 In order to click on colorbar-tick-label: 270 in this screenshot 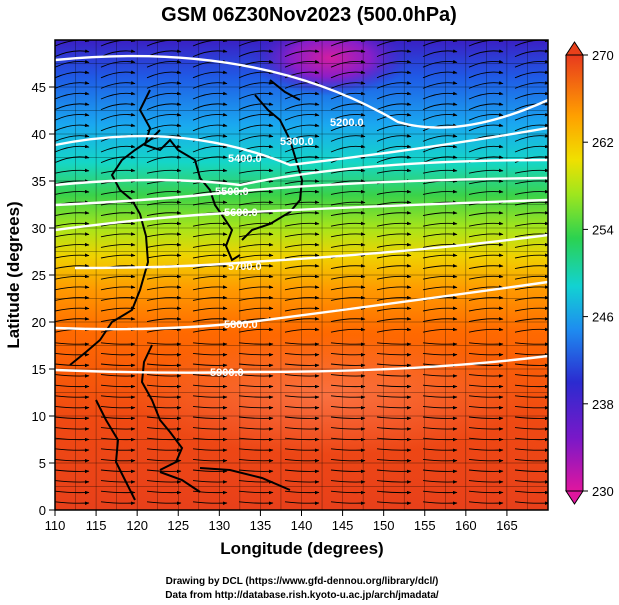, I will do `click(603, 55)`.